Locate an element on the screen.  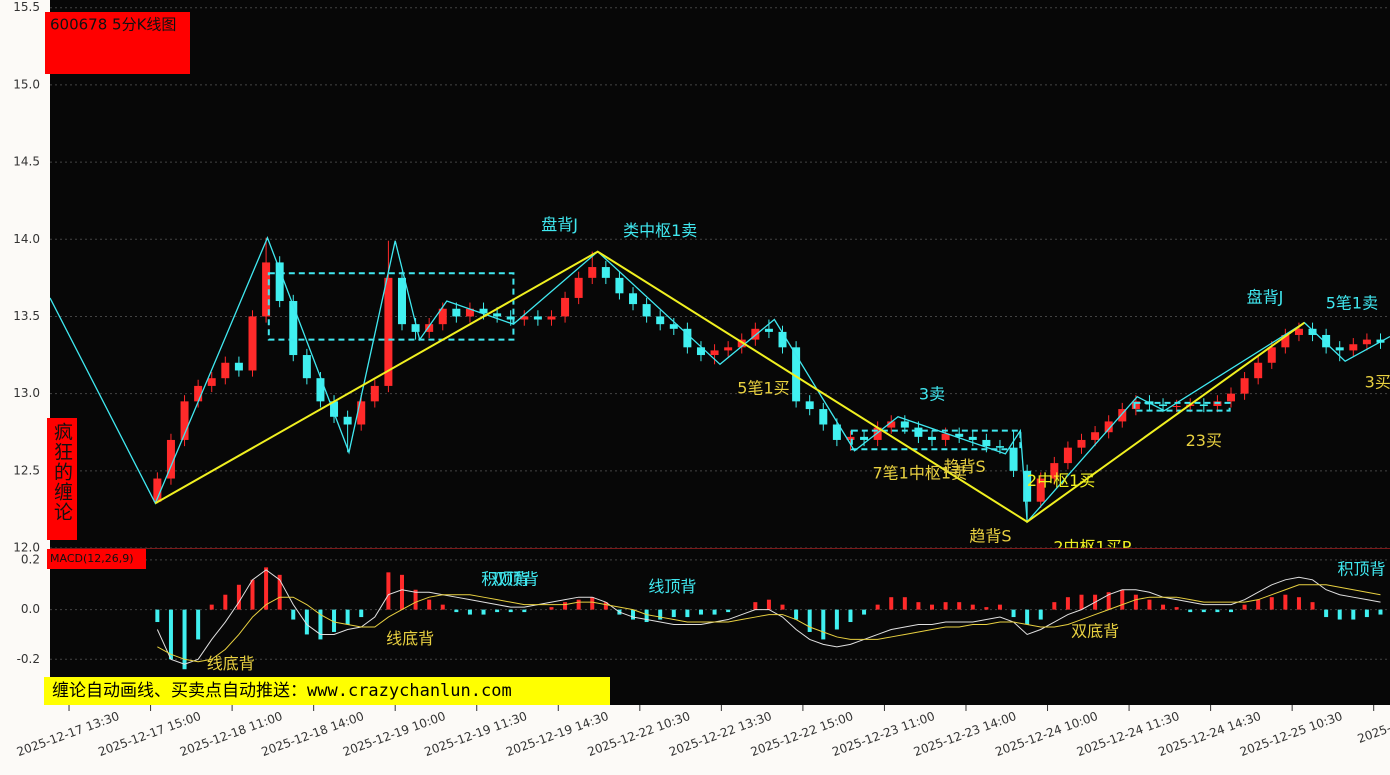
annotation: 5笔1卖 is located at coordinates (1352, 303).